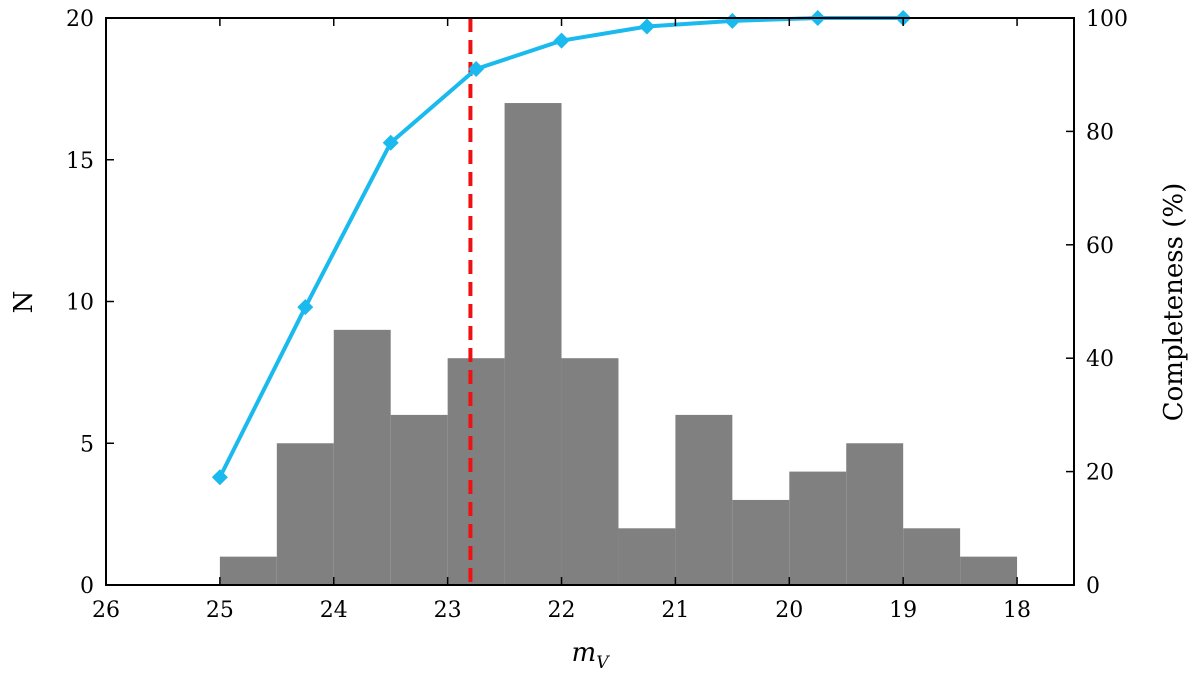  What do you see at coordinates (1100, 359) in the screenshot?
I see `y2-tick-label: 40` at bounding box center [1100, 359].